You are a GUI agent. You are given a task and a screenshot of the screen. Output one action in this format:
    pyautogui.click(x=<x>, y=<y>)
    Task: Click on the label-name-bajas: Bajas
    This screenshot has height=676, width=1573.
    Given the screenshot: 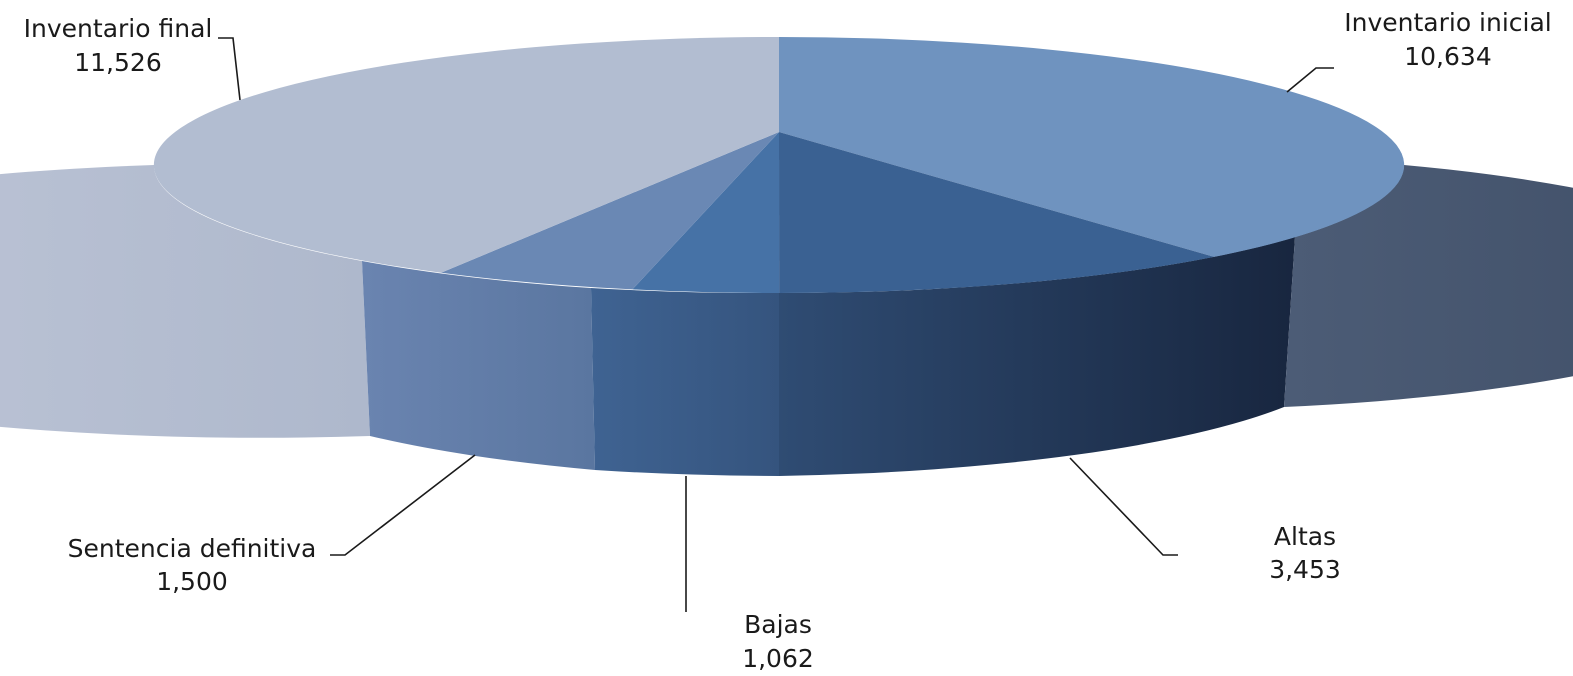 What is the action you would take?
    pyautogui.click(x=778, y=624)
    